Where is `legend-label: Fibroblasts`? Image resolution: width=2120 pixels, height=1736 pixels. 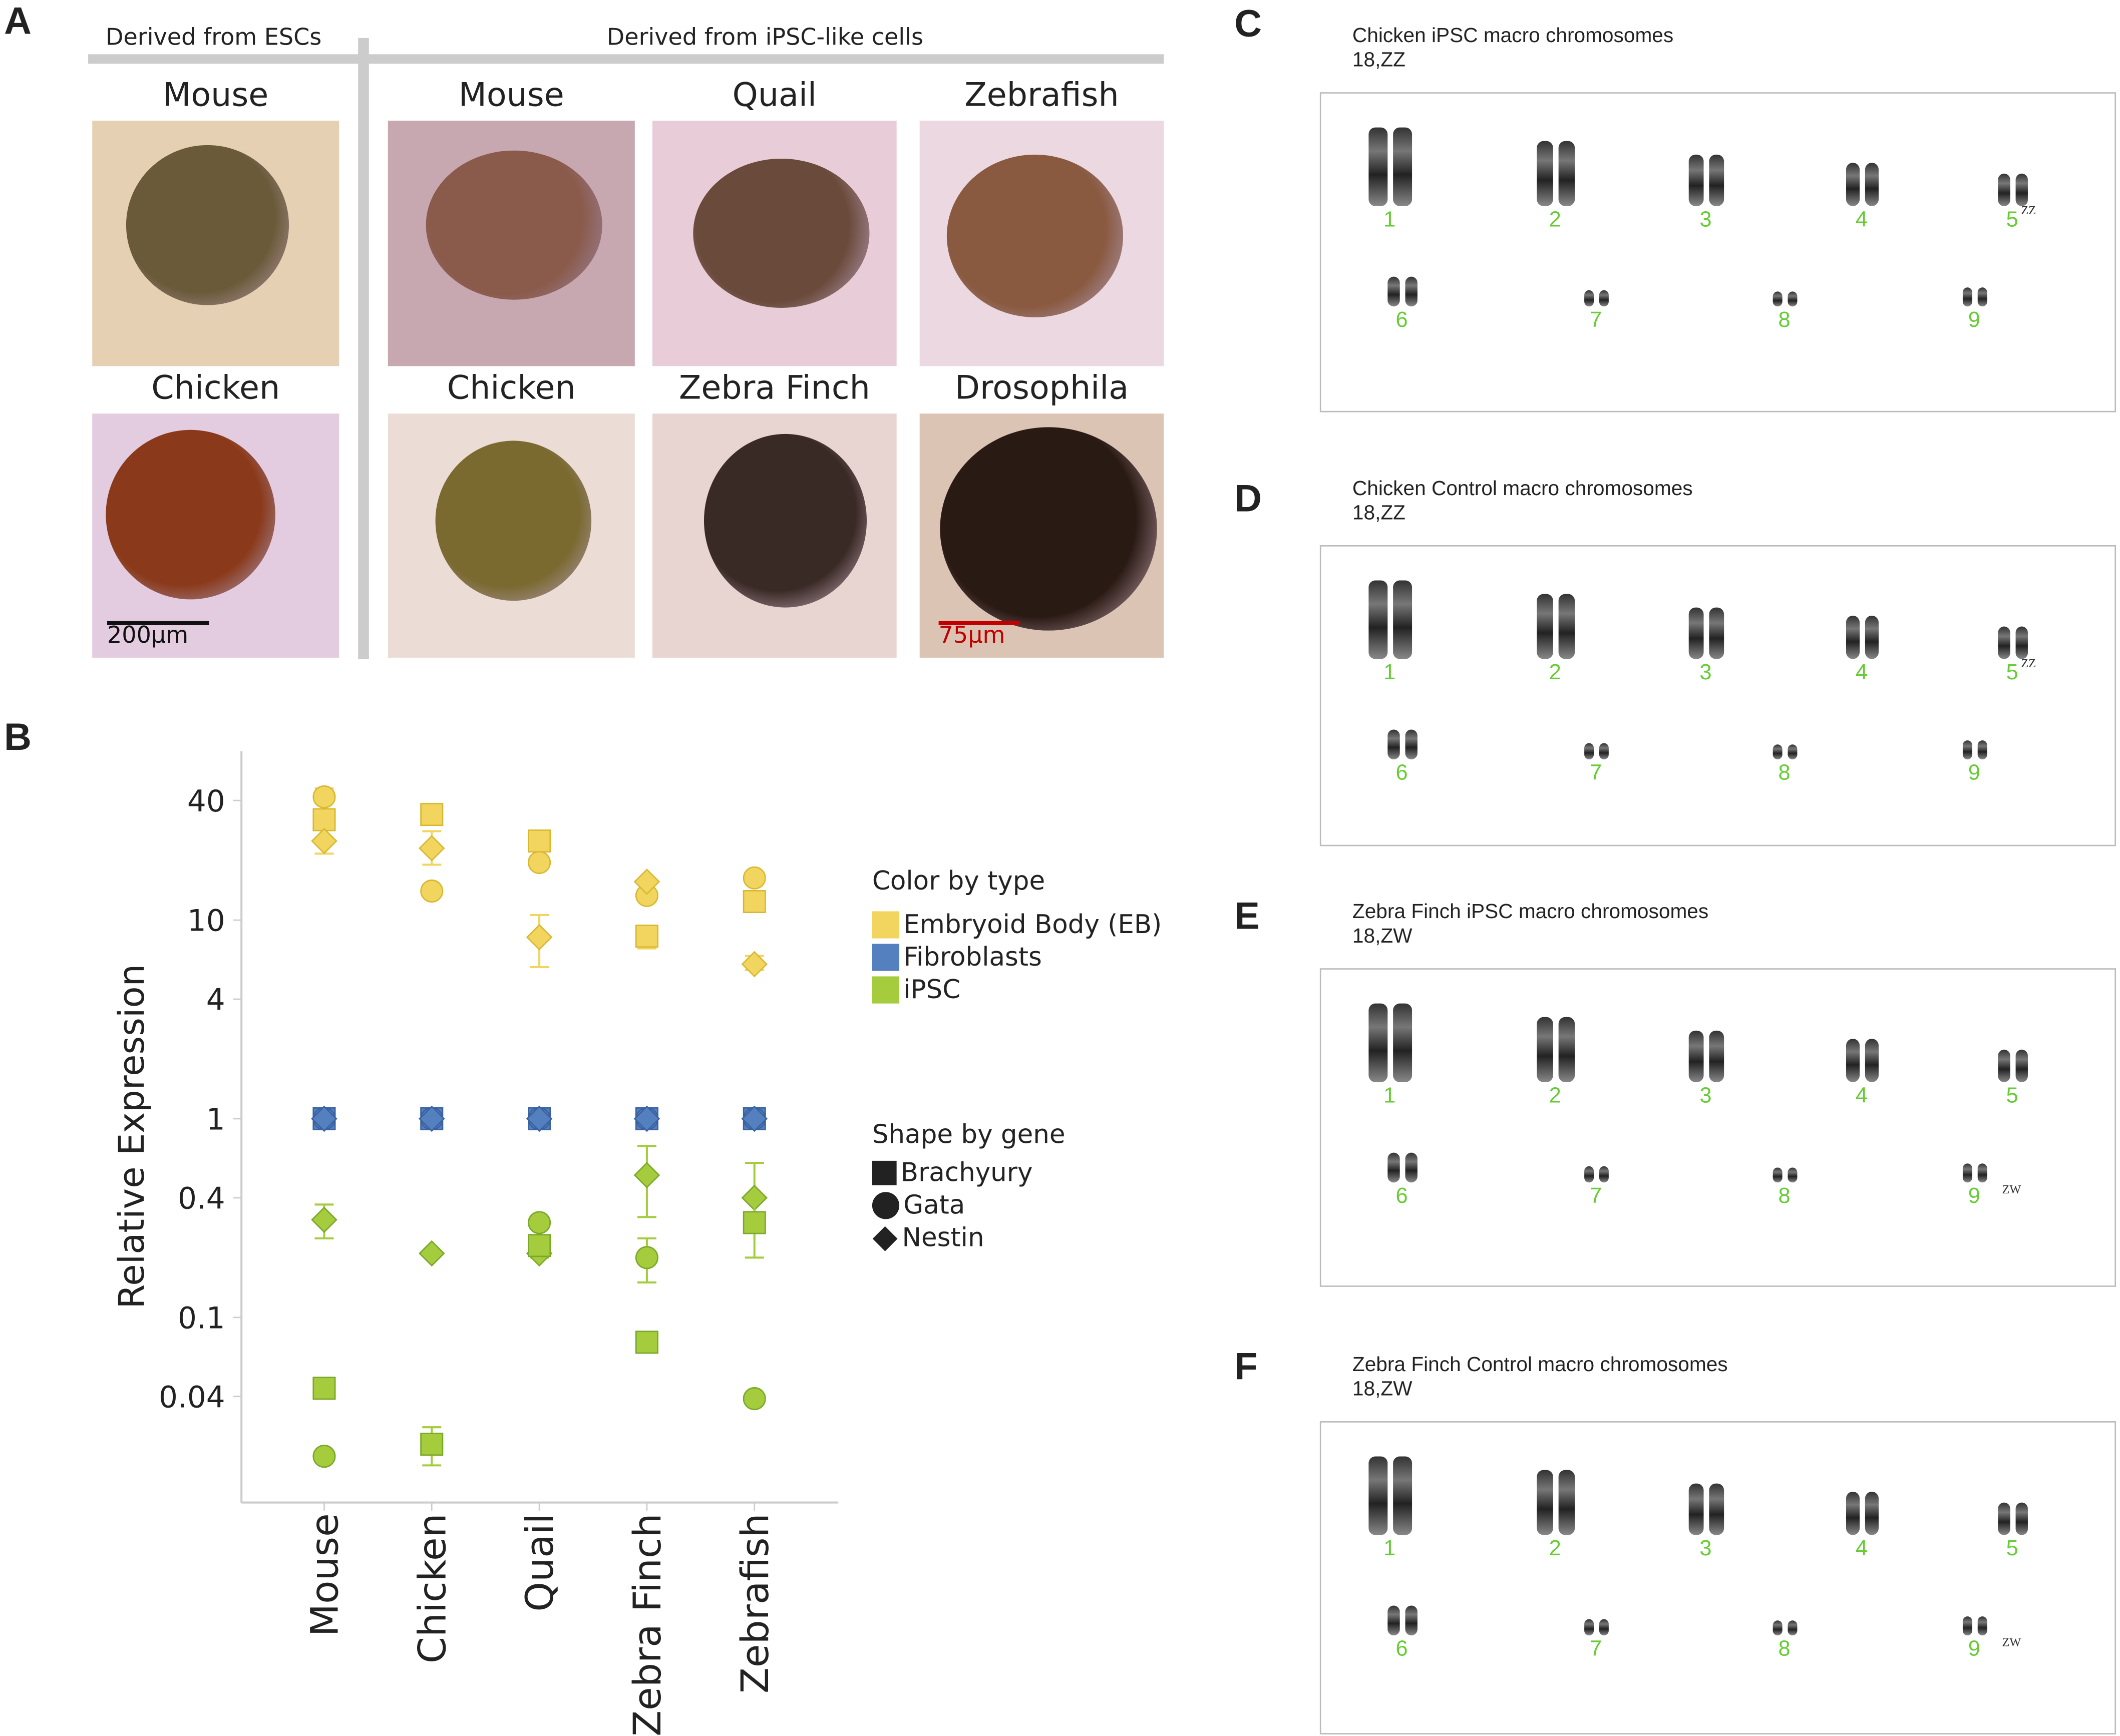 legend-label: Fibroblasts is located at coordinates (973, 957).